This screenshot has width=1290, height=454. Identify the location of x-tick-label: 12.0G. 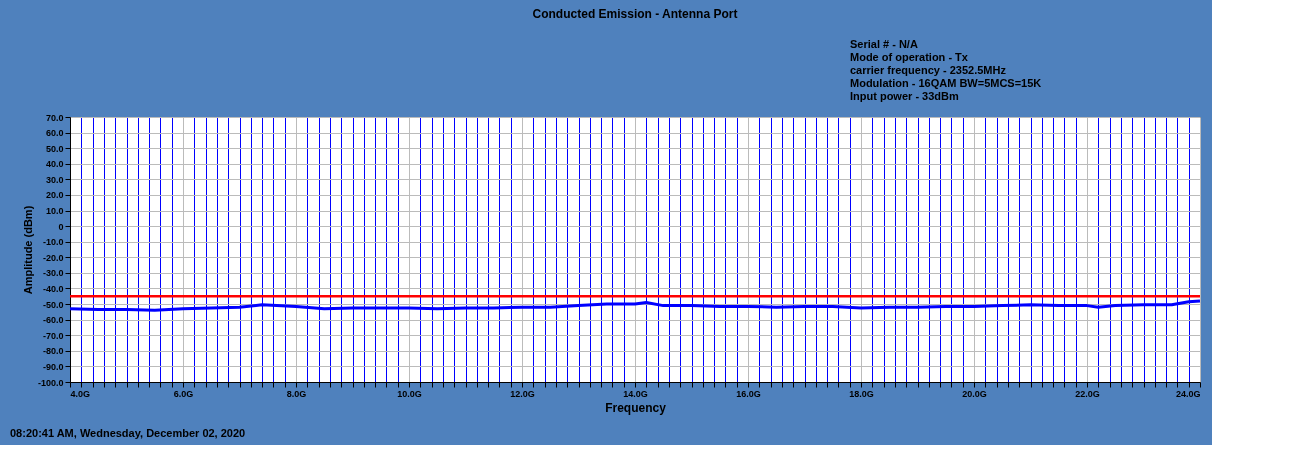
(522, 393).